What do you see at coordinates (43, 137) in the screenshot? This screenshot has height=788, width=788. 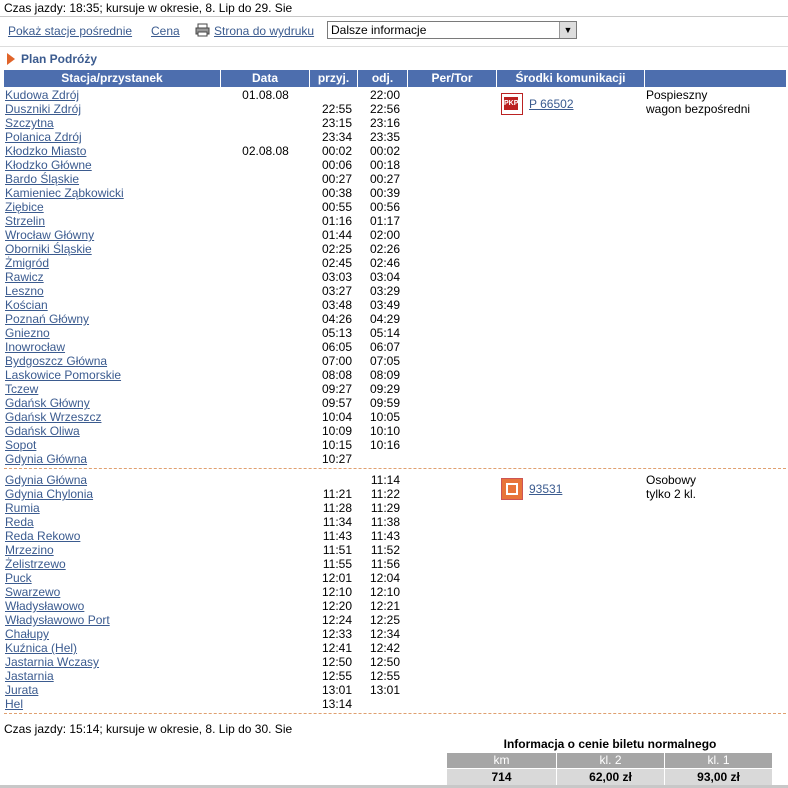 I see `station-link: Polanica Zdrój` at bounding box center [43, 137].